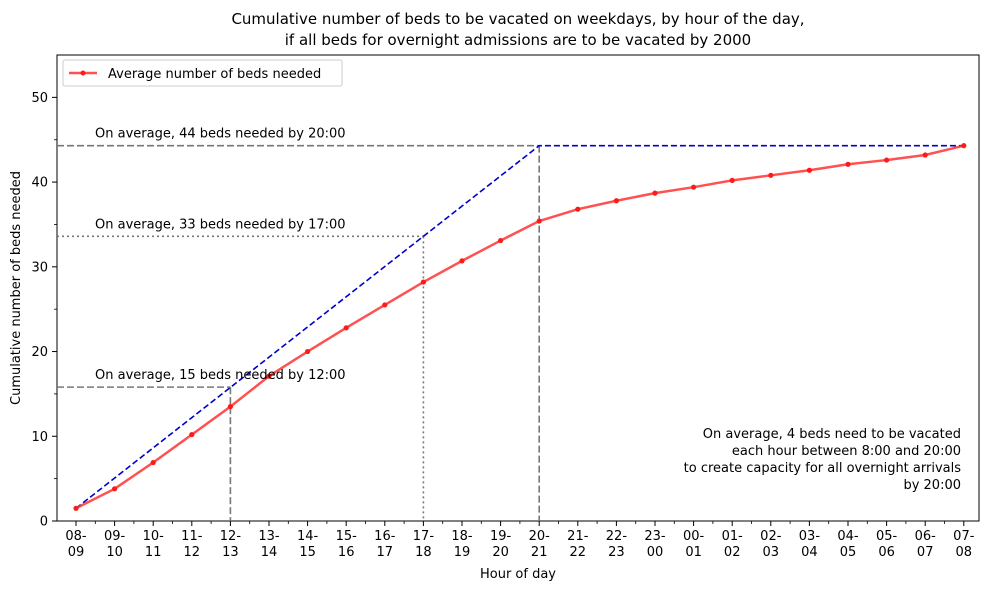 This screenshot has height=590, width=989. Describe the element at coordinates (39, 437) in the screenshot. I see `y-tick-label: 10` at that location.